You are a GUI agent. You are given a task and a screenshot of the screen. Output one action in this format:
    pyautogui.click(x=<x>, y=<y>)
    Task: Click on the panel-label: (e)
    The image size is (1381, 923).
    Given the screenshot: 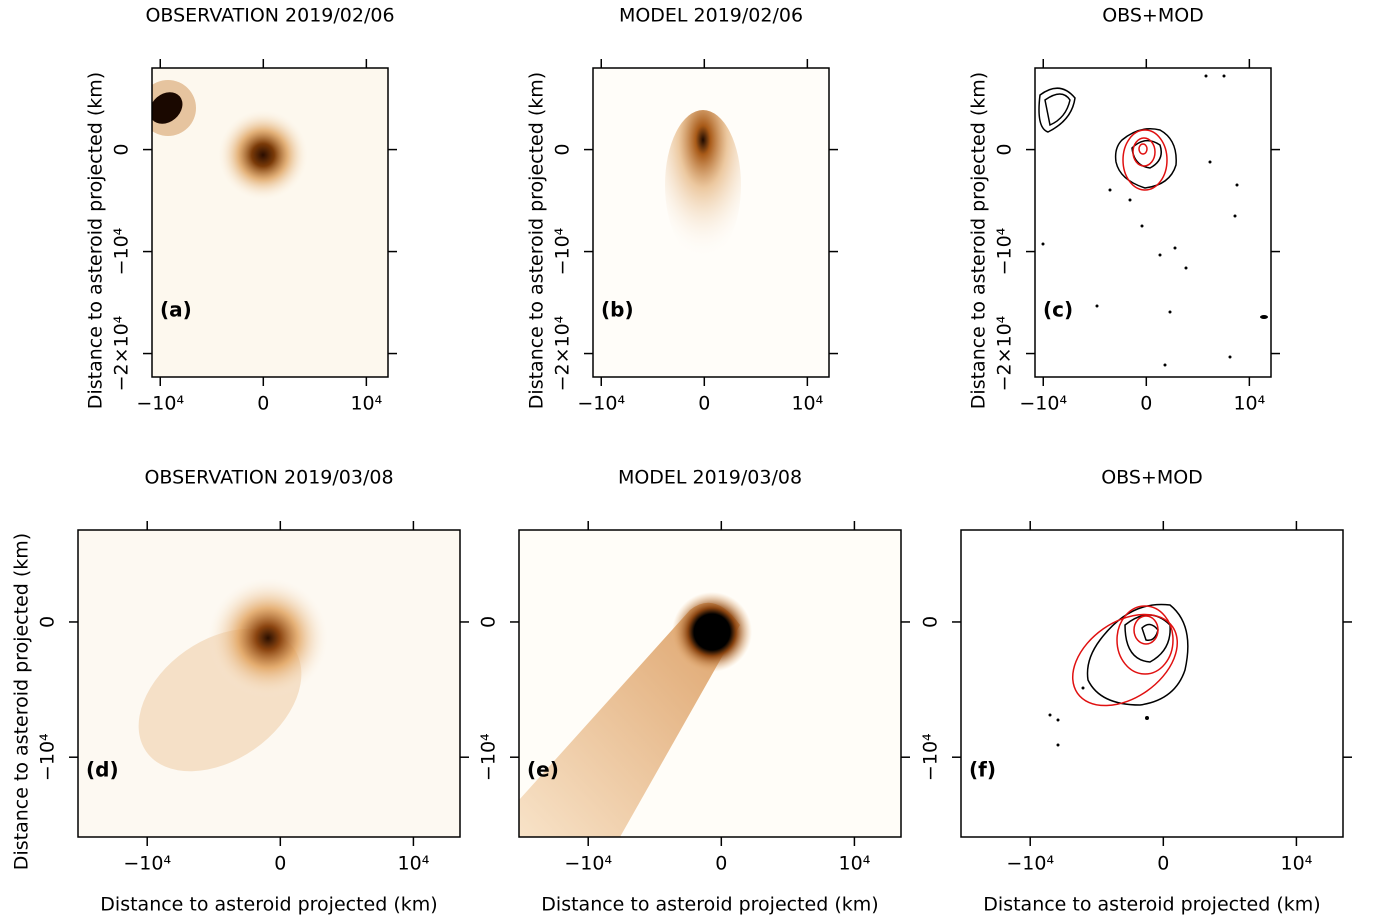 What is the action you would take?
    pyautogui.click(x=543, y=770)
    